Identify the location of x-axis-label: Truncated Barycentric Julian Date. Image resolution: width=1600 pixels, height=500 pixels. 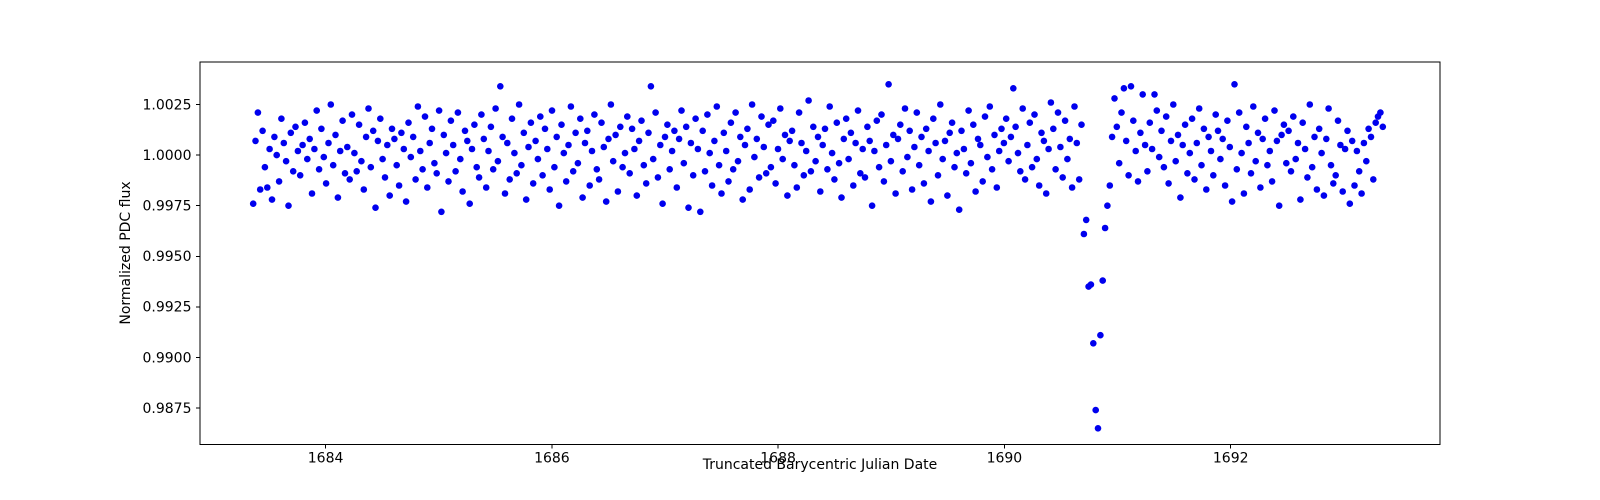
(820, 465).